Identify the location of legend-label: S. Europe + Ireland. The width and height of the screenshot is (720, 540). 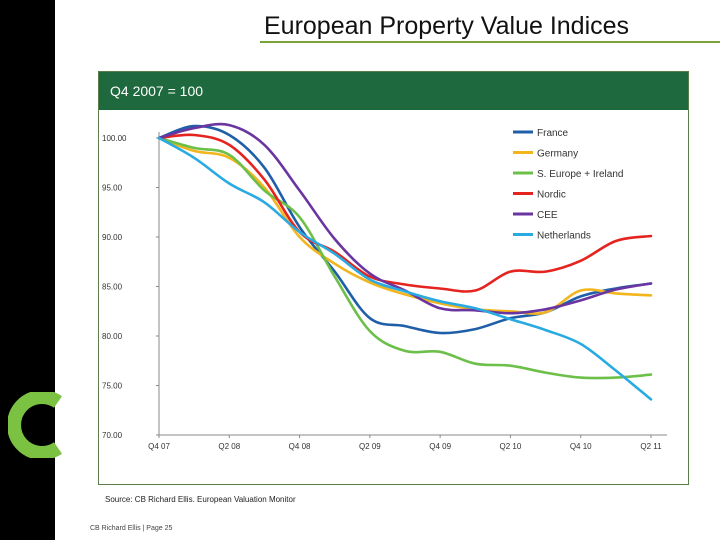
(580, 174).